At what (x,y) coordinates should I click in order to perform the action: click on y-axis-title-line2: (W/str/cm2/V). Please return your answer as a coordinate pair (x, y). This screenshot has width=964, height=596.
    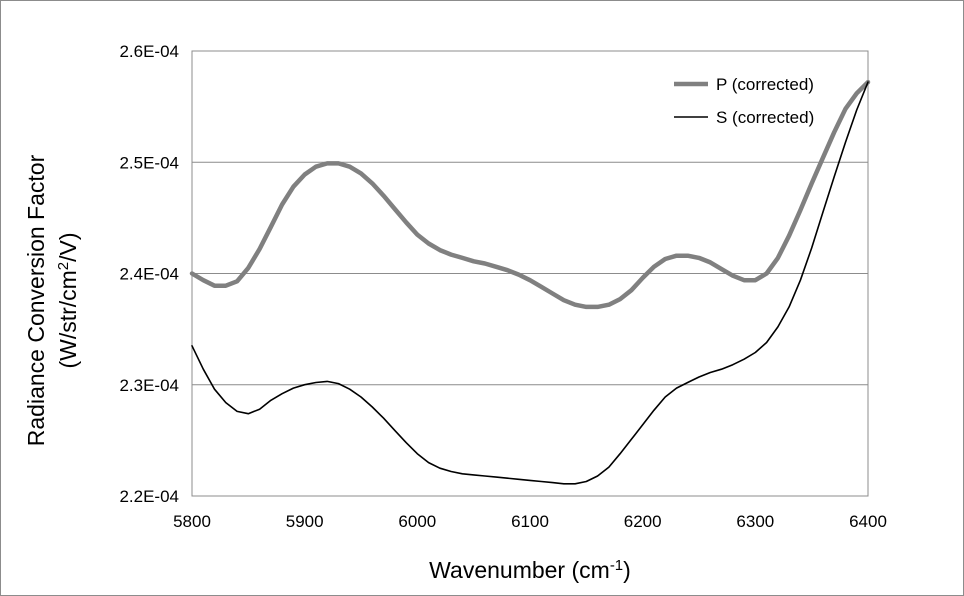
    Looking at the image, I should click on (68, 300).